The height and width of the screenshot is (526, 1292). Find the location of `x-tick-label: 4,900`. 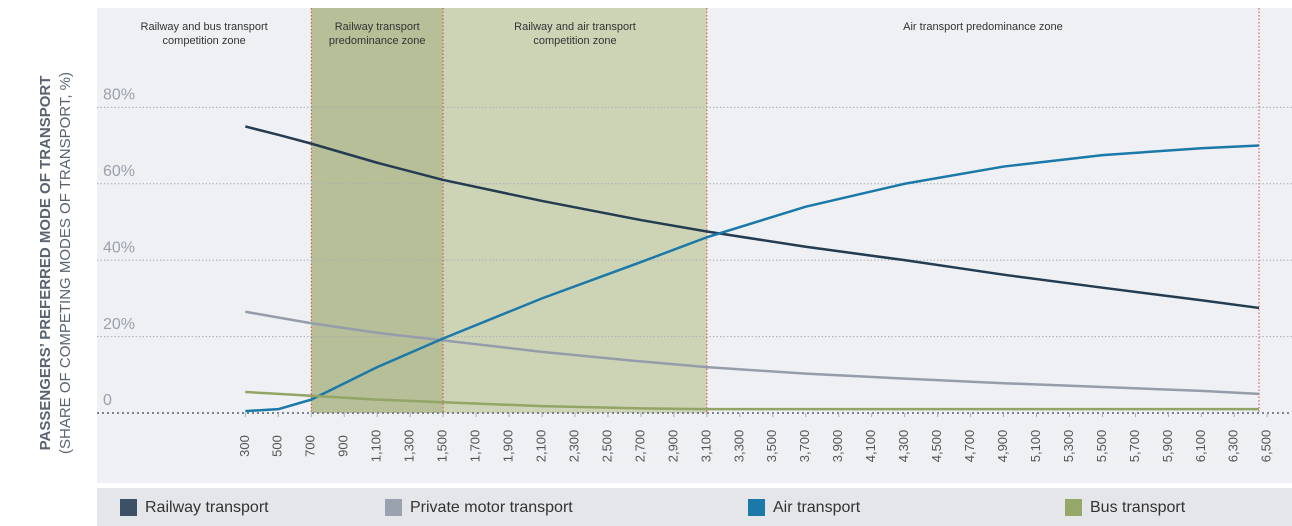

x-tick-label: 4,900 is located at coordinates (1002, 446).